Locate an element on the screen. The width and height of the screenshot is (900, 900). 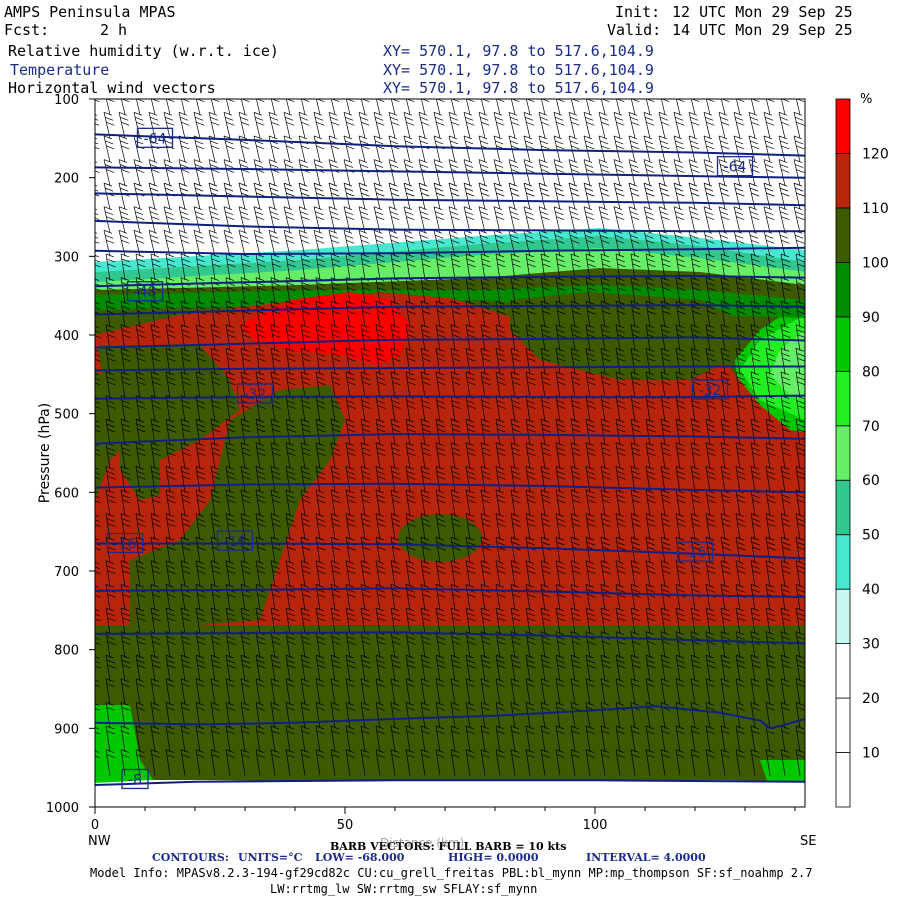
pressure-axis: 100 200 300 400 500 600 700 800 900 1000 is located at coordinates (70, 454).